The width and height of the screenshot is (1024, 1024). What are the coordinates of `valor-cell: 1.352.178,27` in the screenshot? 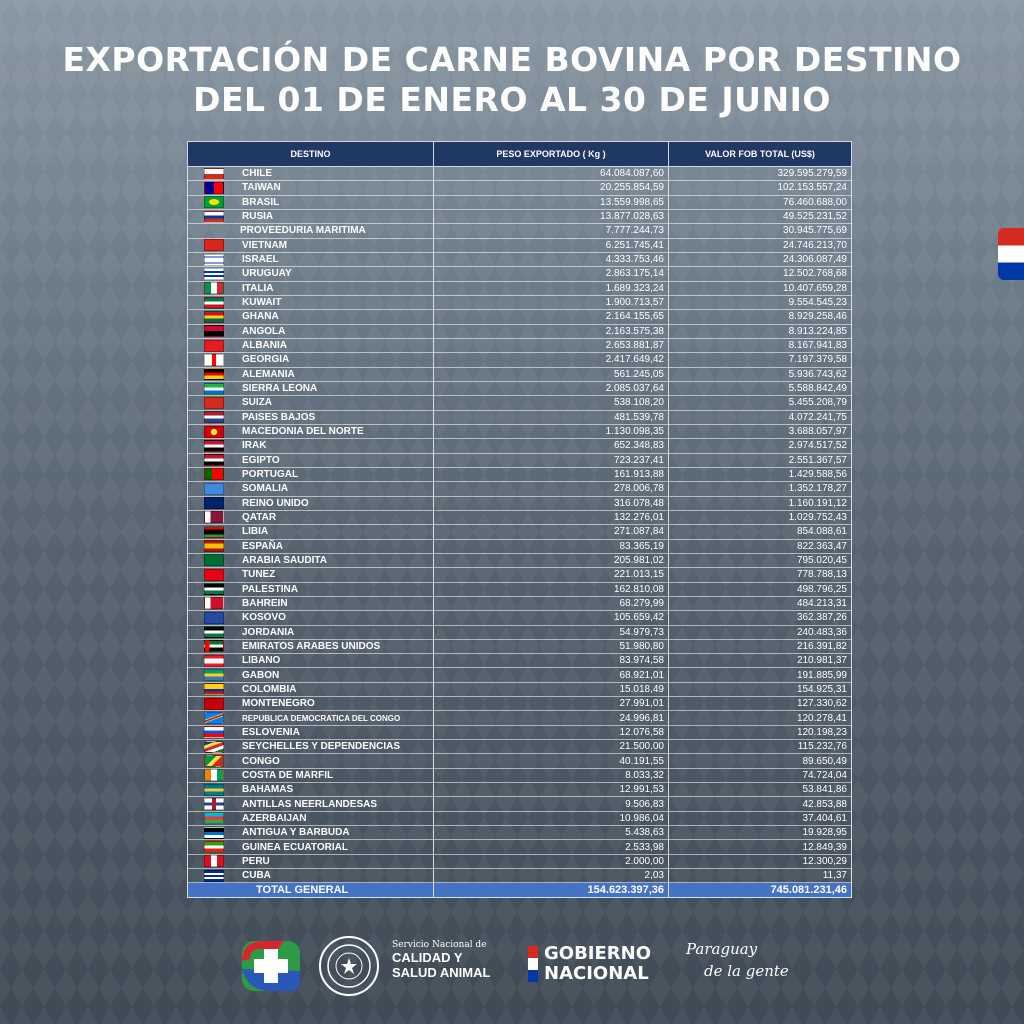 It's located at (760, 489).